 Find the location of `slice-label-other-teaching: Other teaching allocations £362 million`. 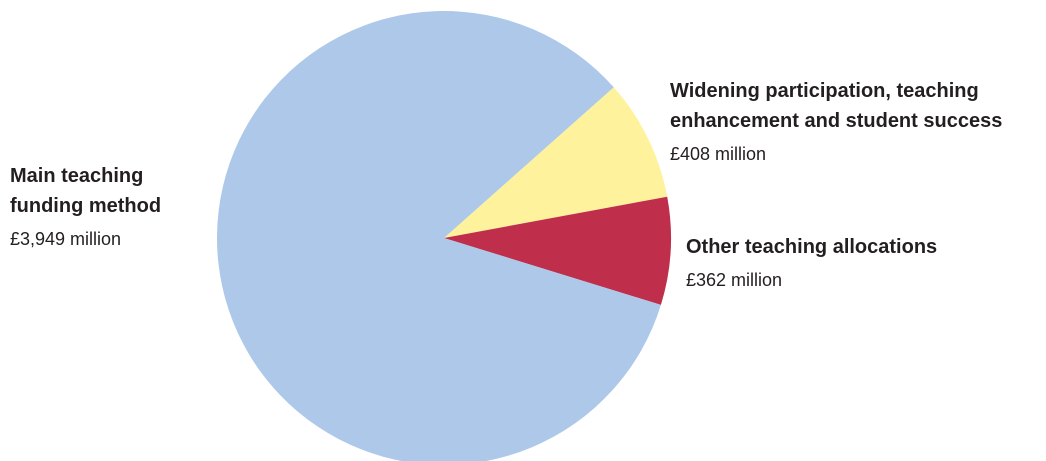

slice-label-other-teaching: Other teaching allocations £362 million is located at coordinates (811, 262).